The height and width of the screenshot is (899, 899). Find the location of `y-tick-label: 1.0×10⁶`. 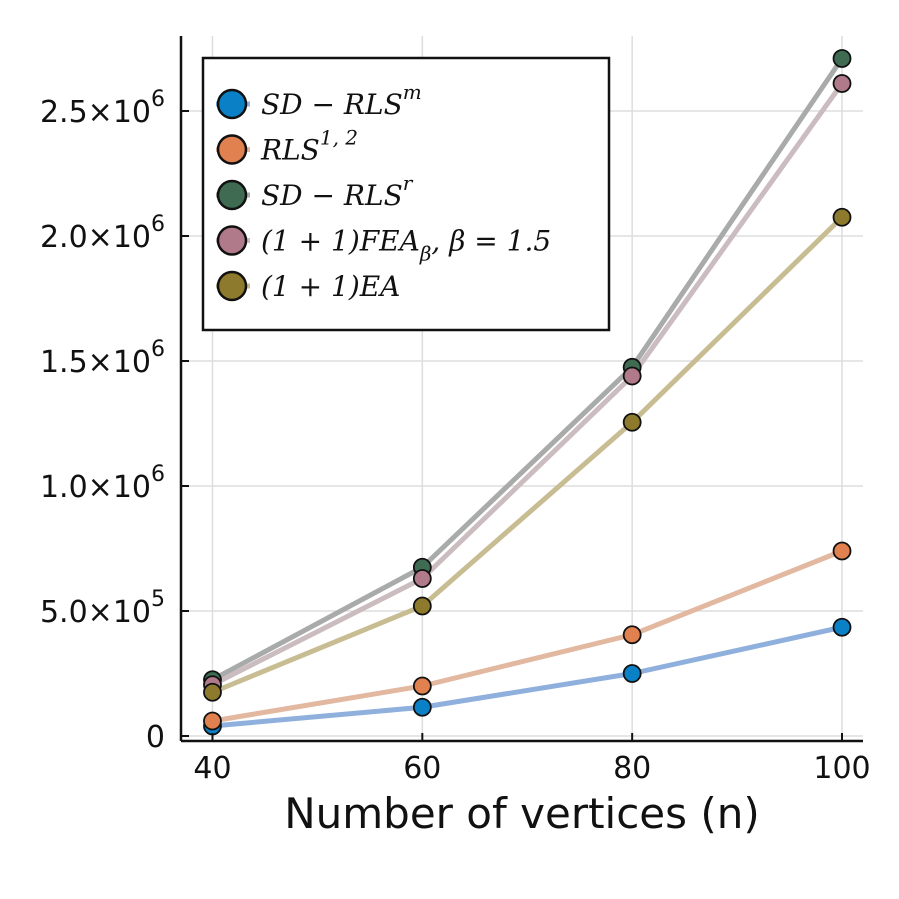

y-tick-label: 1.0×10⁶ is located at coordinates (102, 483).